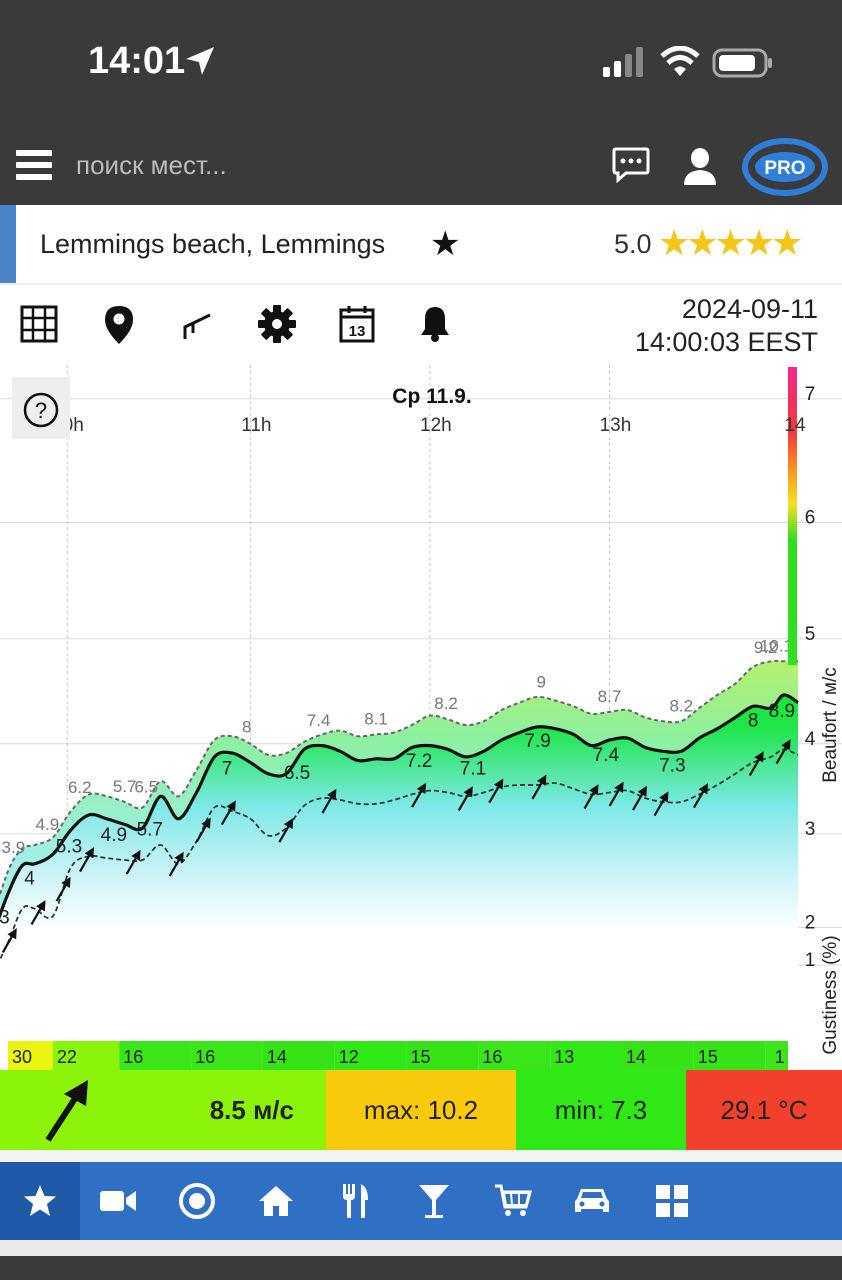 Image resolution: width=842 pixels, height=1280 pixels. I want to click on fork-knife-icon, so click(355, 1201).